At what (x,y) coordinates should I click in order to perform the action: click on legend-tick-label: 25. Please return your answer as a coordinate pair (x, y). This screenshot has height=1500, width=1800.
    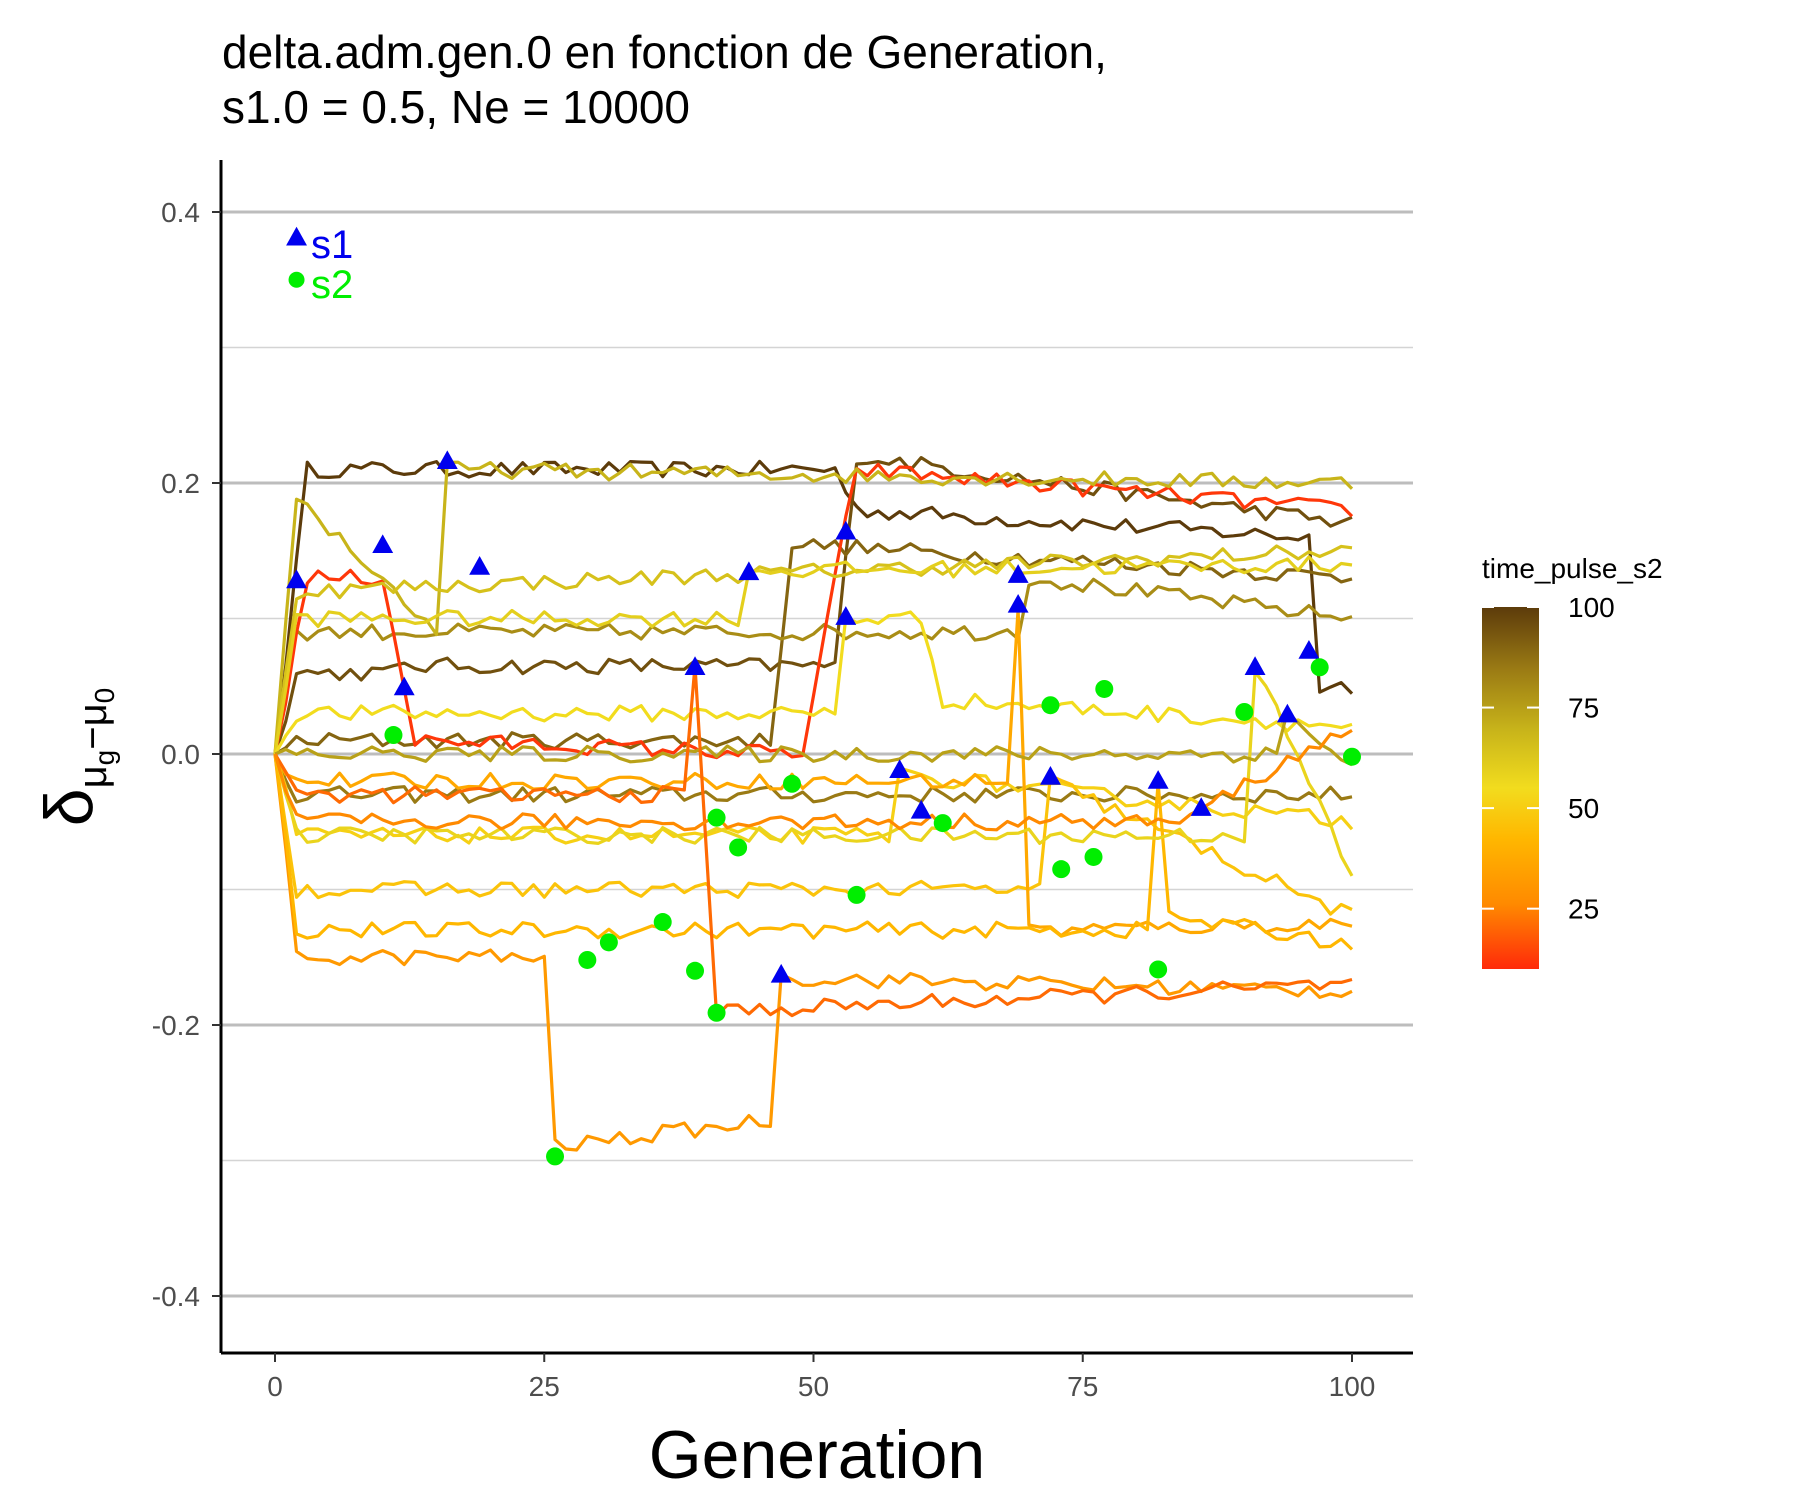
    Looking at the image, I should click on (1583, 909).